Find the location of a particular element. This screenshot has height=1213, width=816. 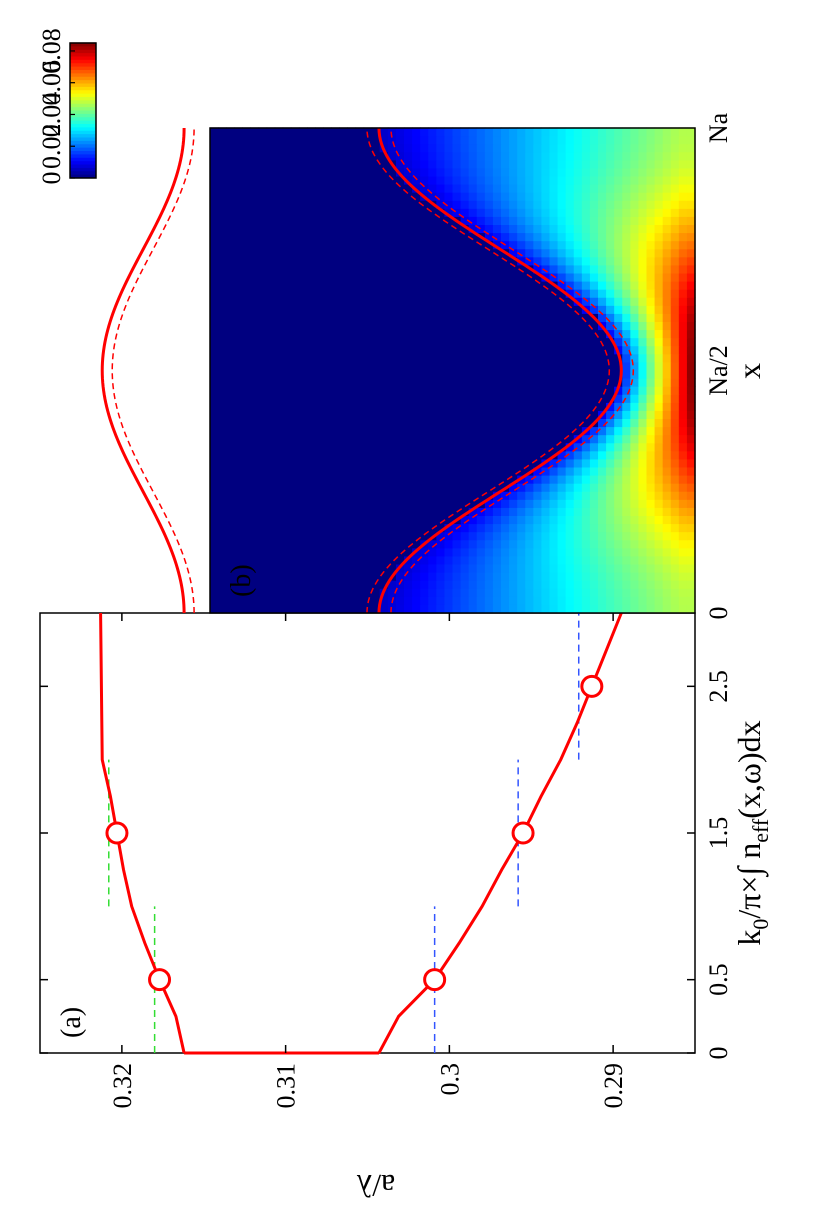

colorbar-tick-label: 0.04 is located at coordinates (51, 115).